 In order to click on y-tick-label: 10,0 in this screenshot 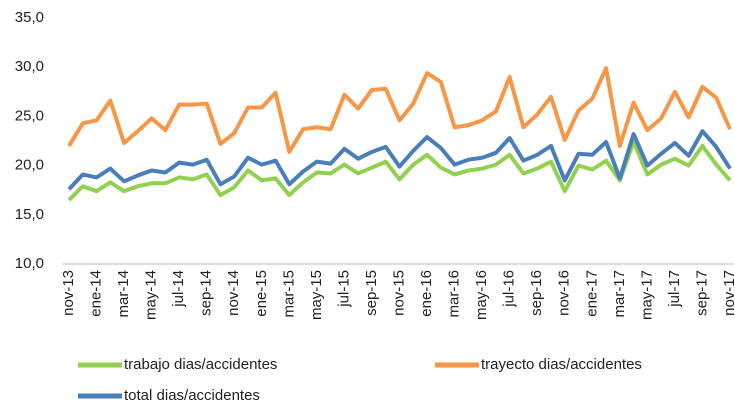, I will do `click(29, 263)`.